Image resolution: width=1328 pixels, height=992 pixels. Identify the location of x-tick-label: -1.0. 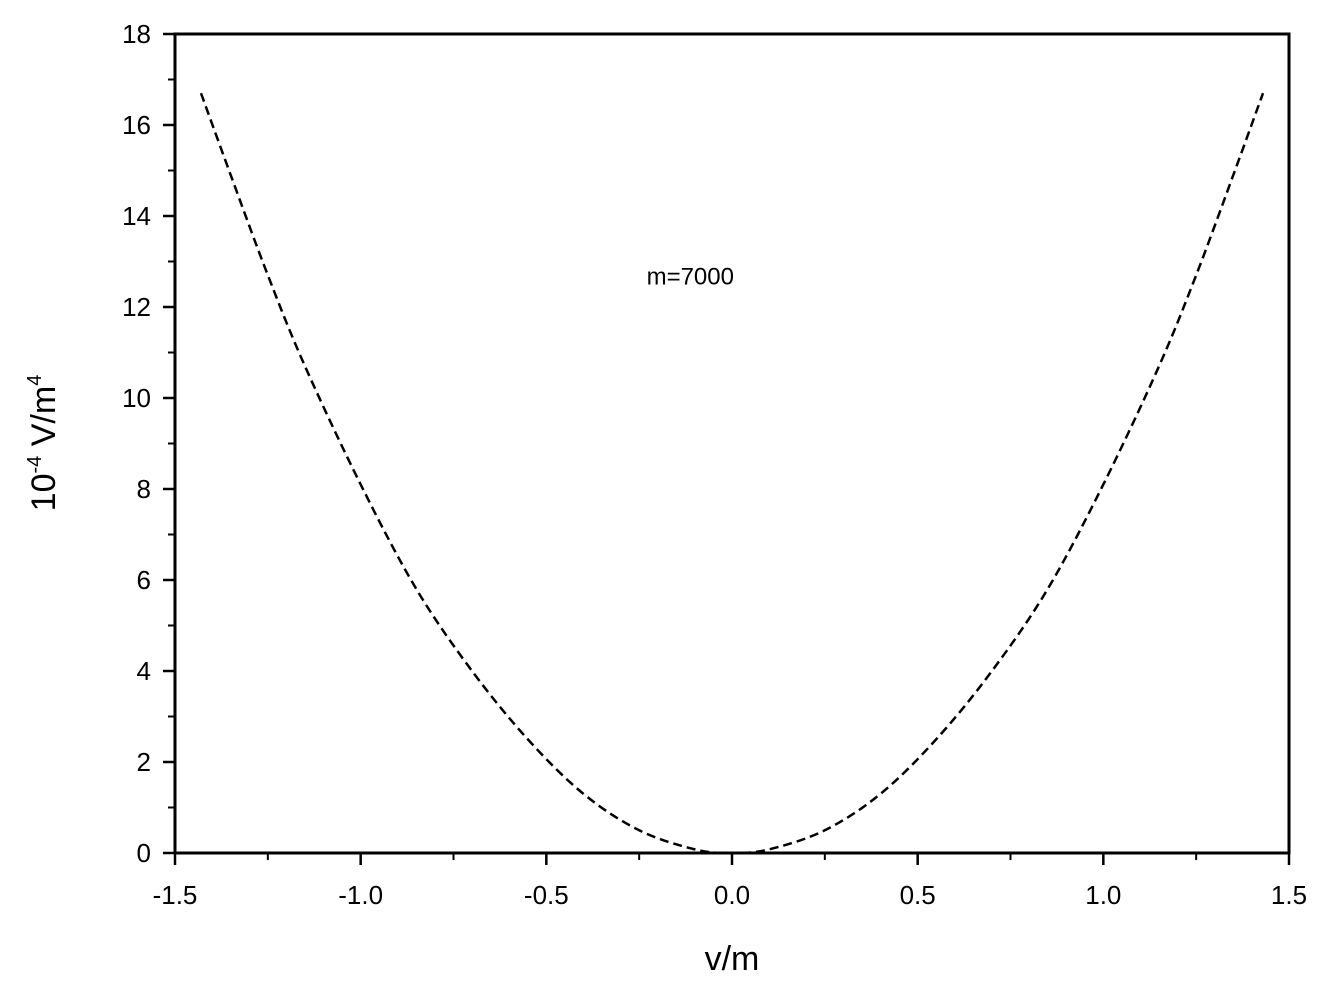
(360, 895).